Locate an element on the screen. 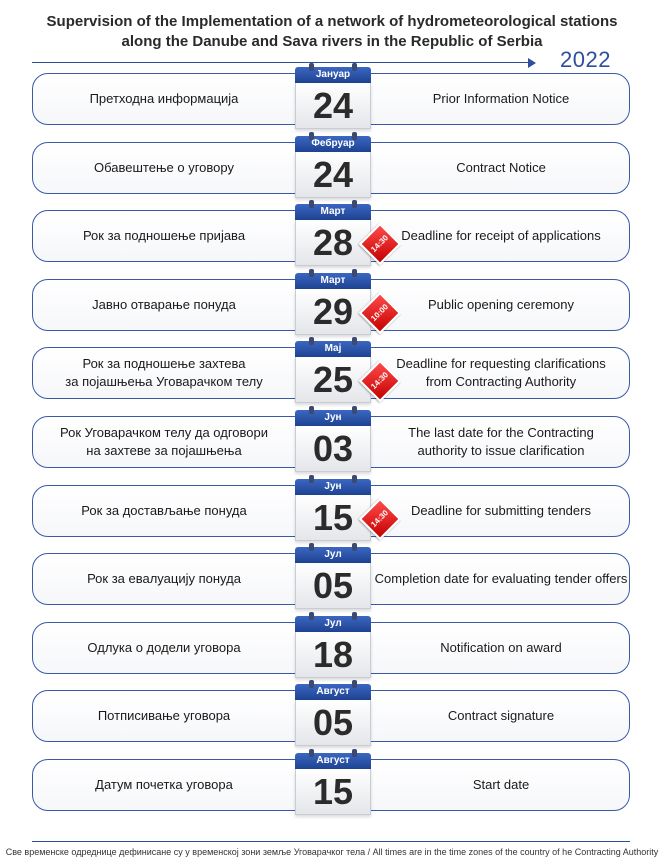  year-label: 2022 is located at coordinates (585, 59).